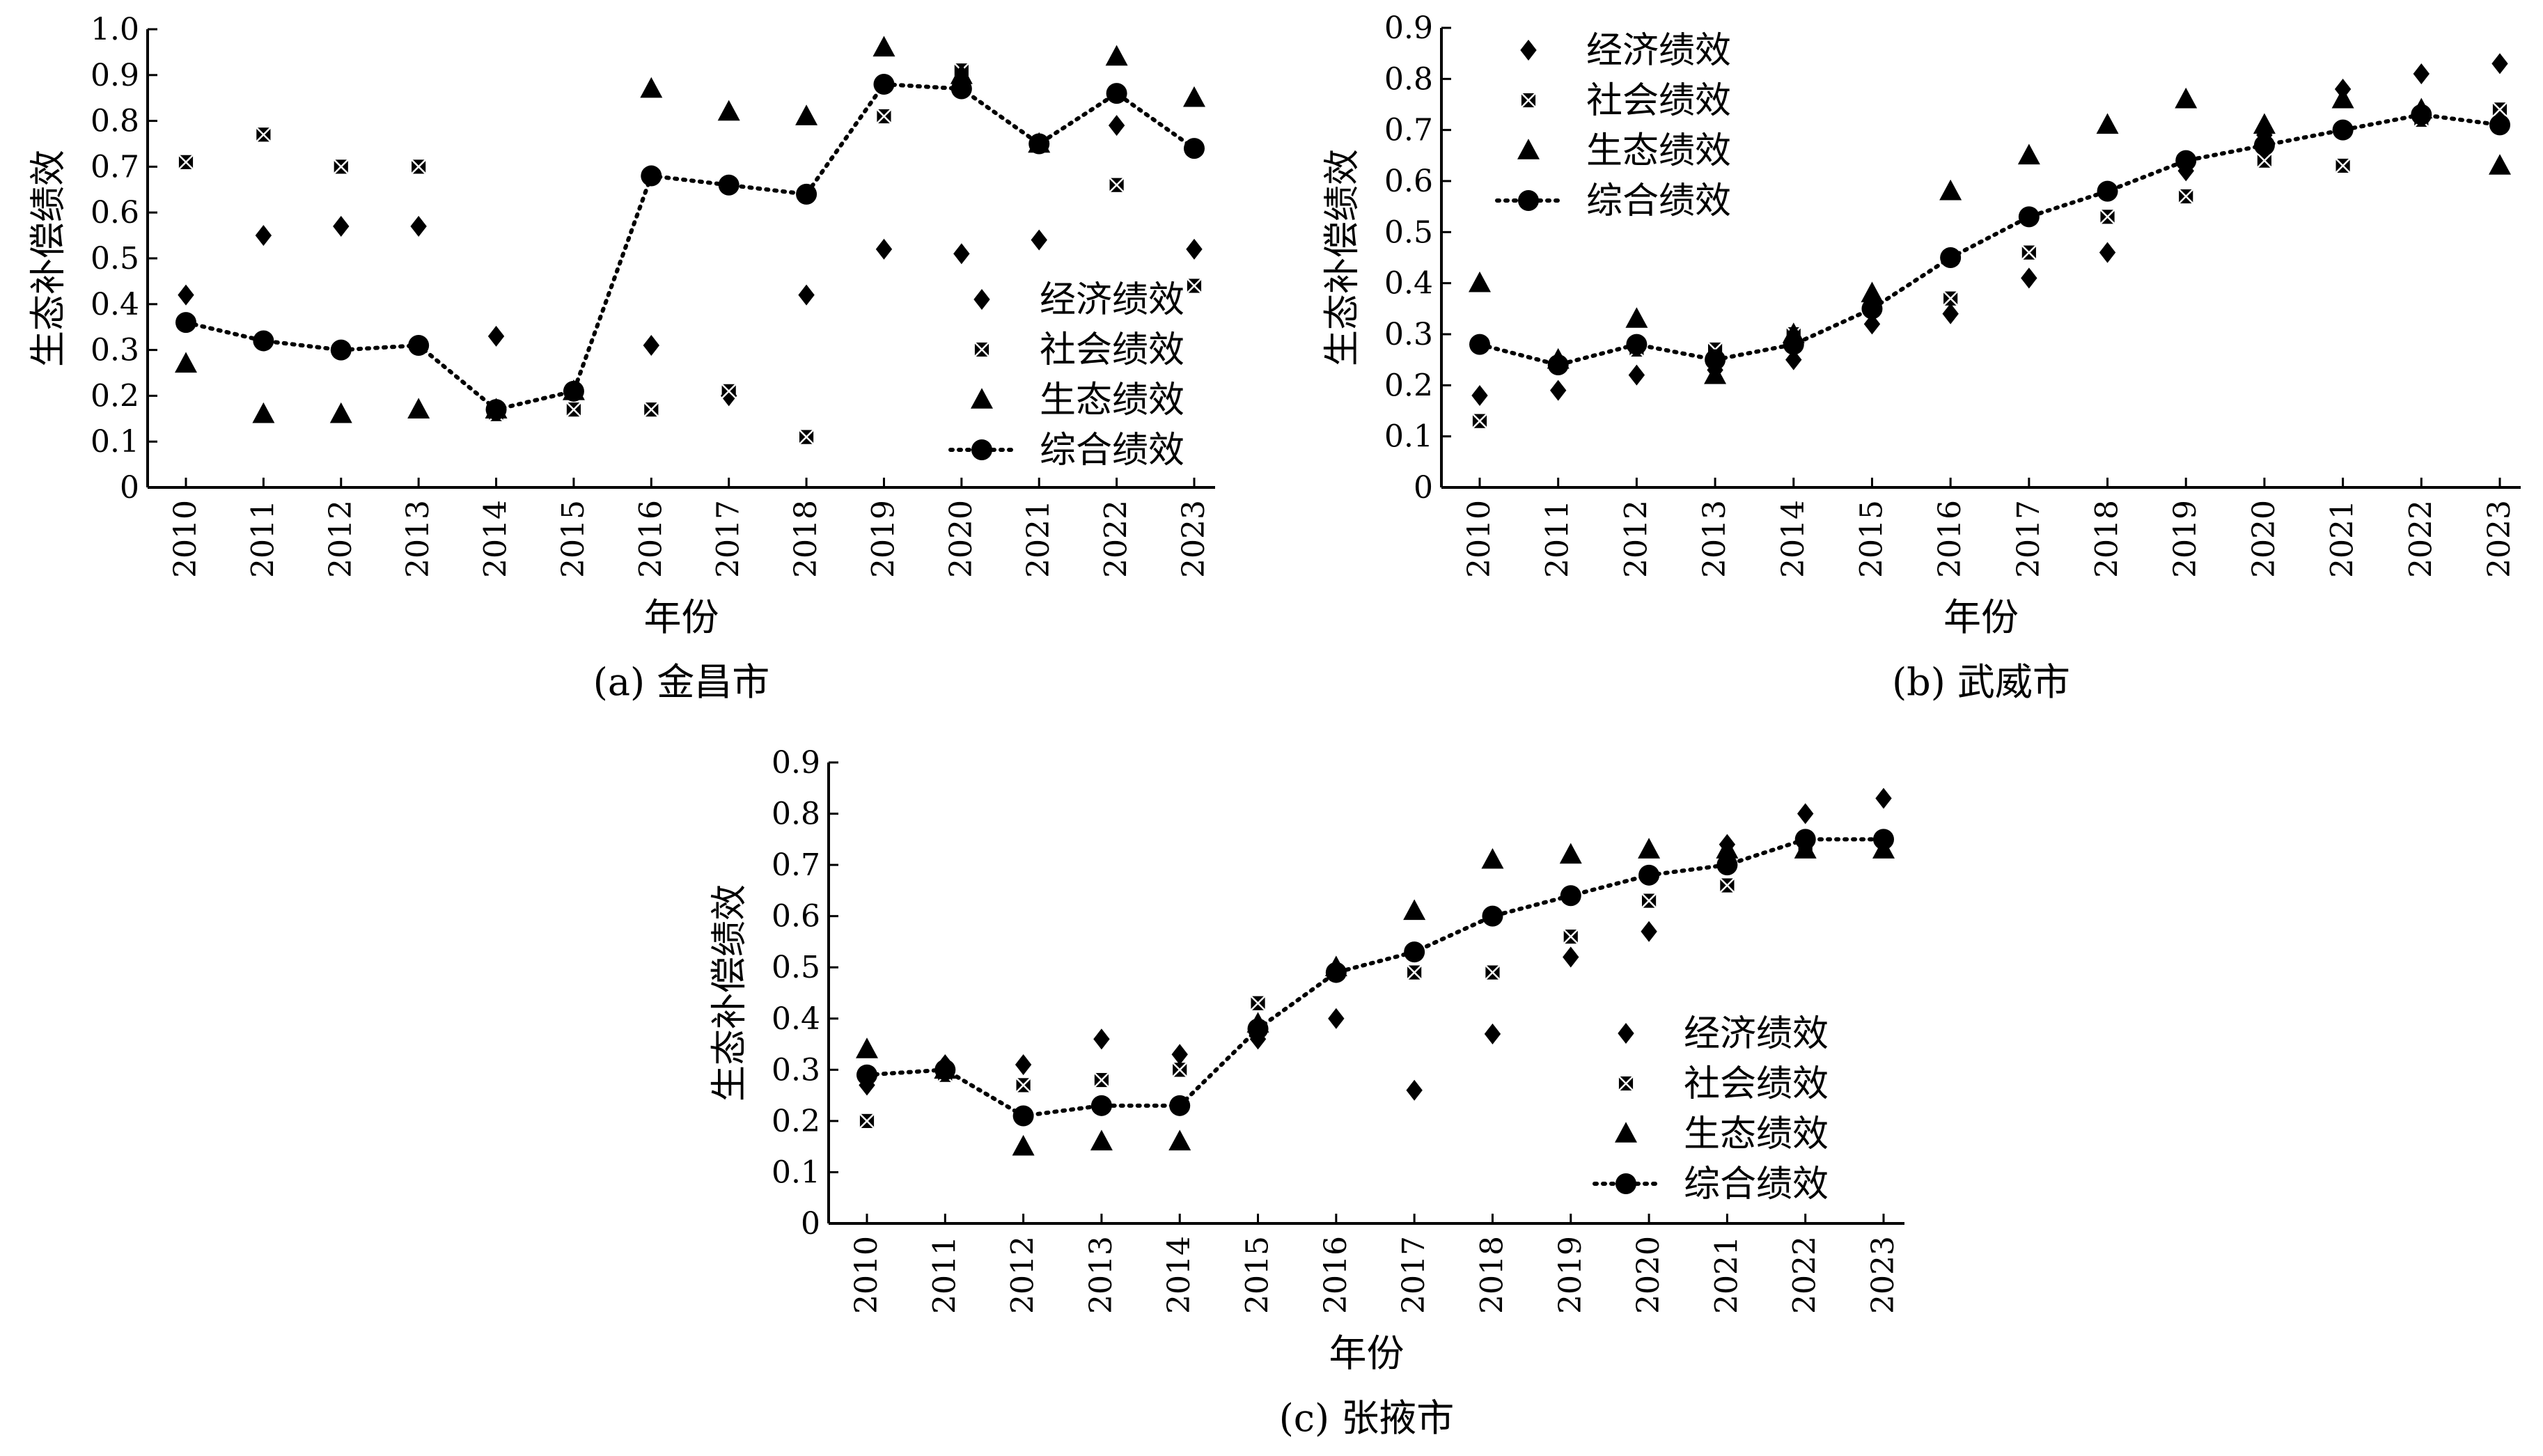 The height and width of the screenshot is (1456, 2543). Describe the element at coordinates (806, 539) in the screenshot. I see `x-tick-label: 2018` at that location.